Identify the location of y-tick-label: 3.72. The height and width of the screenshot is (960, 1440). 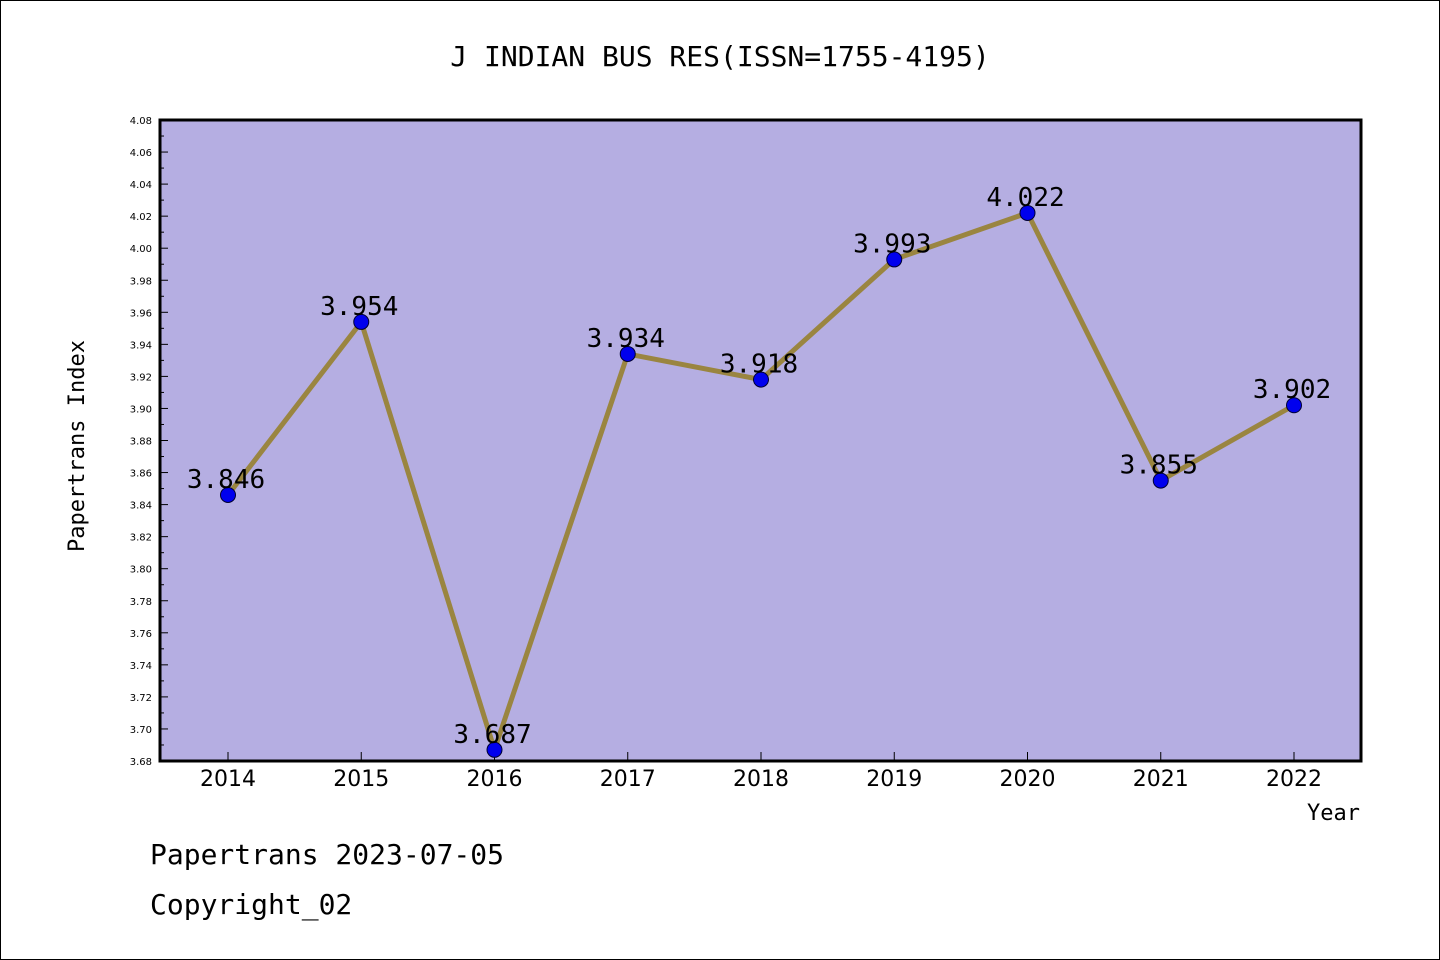
(141, 698).